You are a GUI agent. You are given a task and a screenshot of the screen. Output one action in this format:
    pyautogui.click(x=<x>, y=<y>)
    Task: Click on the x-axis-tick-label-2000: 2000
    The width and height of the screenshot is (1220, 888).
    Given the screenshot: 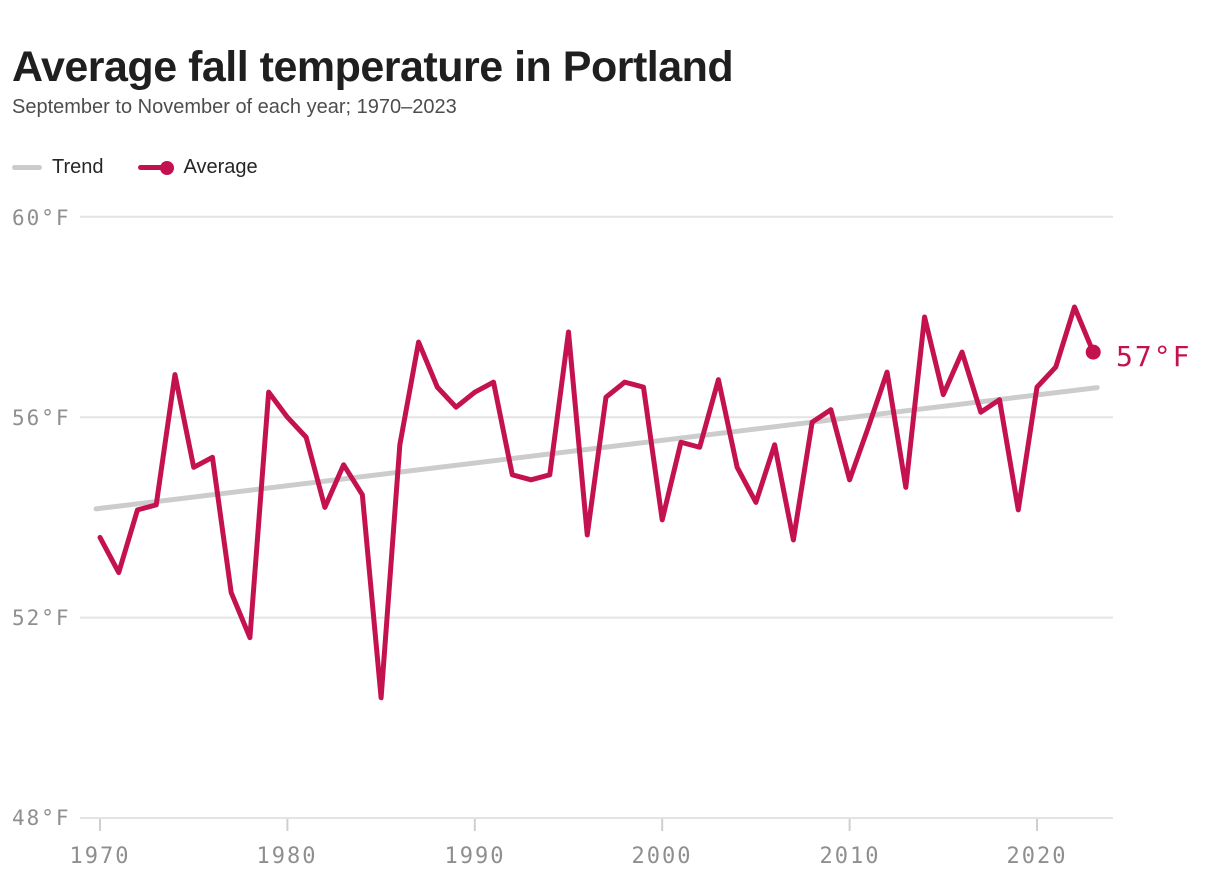 What is the action you would take?
    pyautogui.click(x=662, y=856)
    